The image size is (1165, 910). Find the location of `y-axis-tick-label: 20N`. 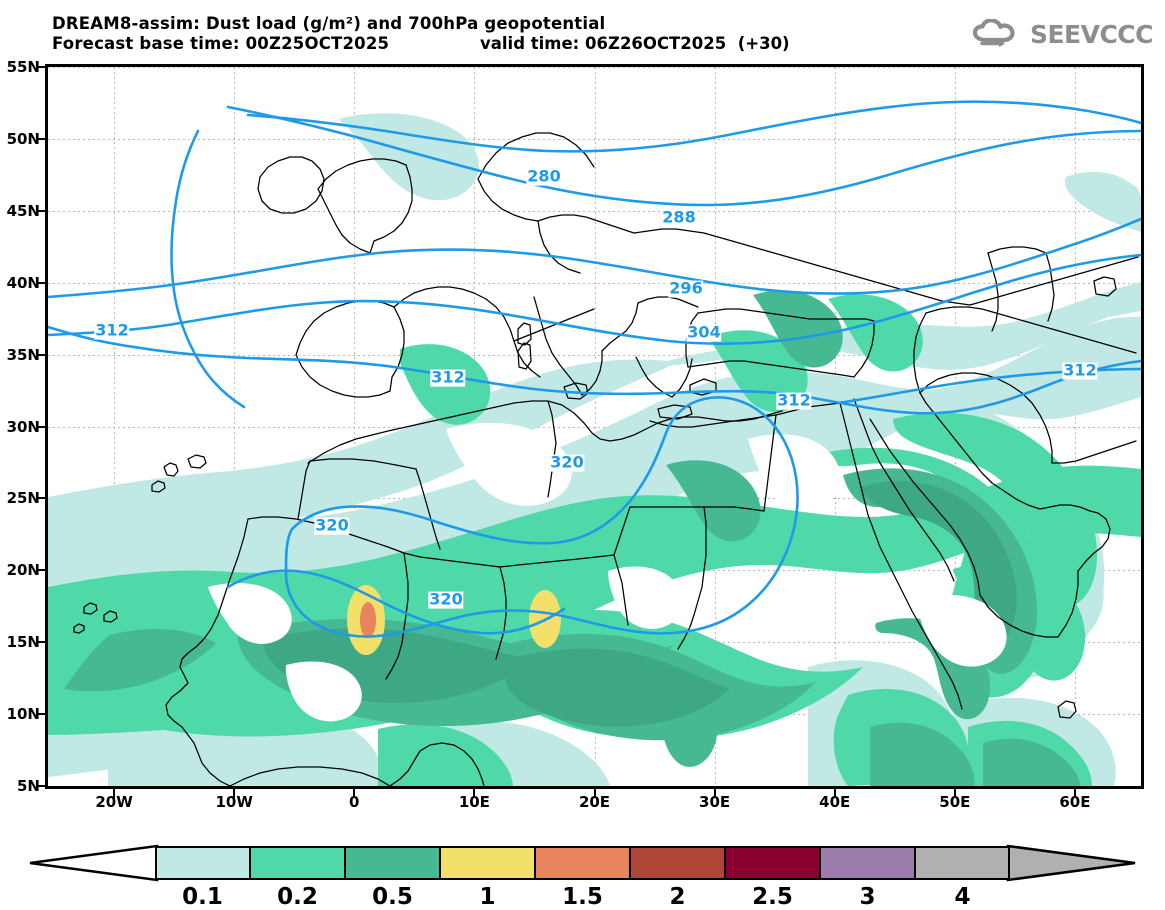

y-axis-tick-label: 20N is located at coordinates (23, 570).